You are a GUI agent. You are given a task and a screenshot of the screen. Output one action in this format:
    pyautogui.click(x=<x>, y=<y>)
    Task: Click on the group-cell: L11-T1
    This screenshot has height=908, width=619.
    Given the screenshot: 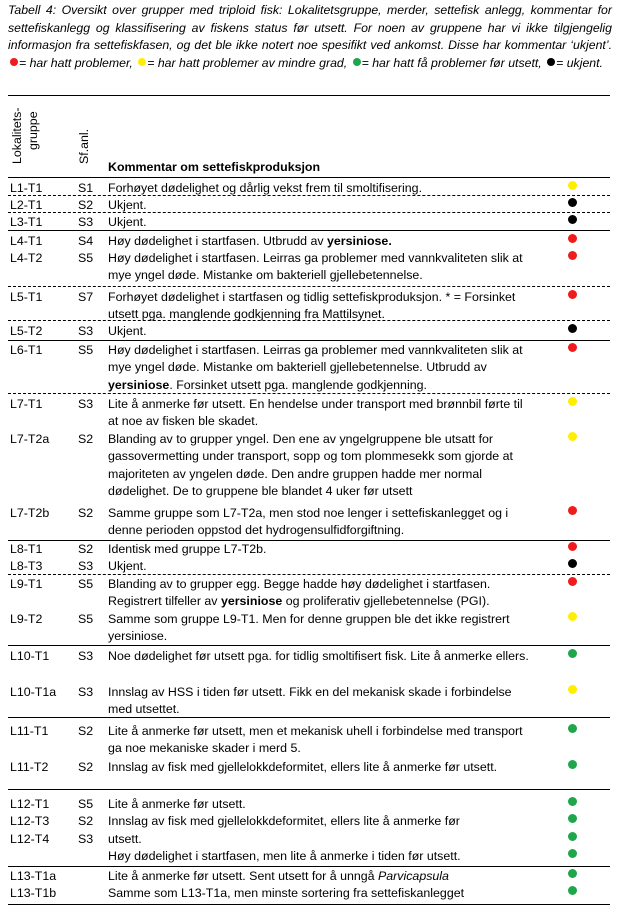 What is the action you would take?
    pyautogui.click(x=29, y=731)
    